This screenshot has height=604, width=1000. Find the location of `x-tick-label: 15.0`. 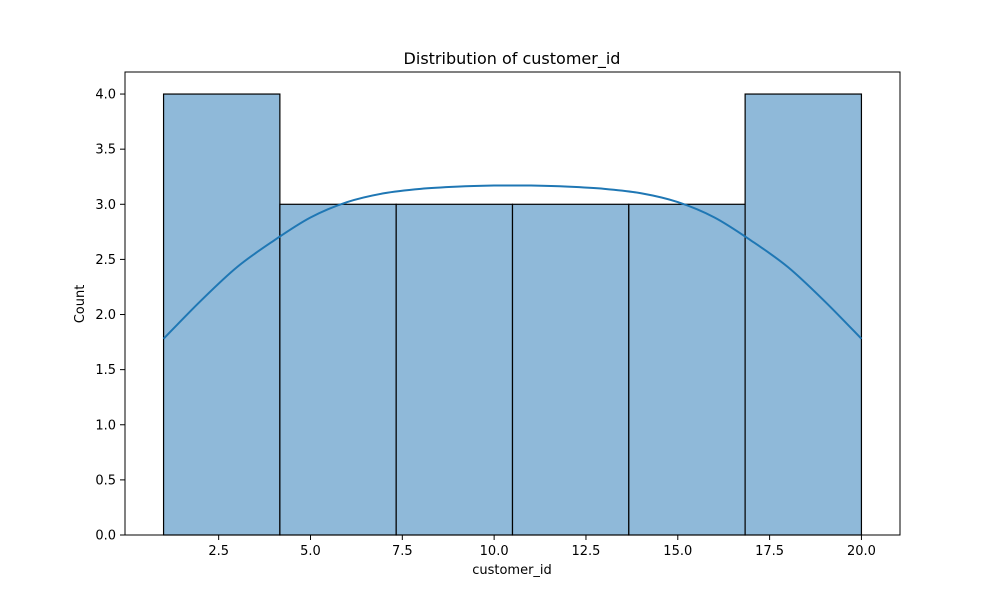

x-tick-label: 15.0 is located at coordinates (677, 551).